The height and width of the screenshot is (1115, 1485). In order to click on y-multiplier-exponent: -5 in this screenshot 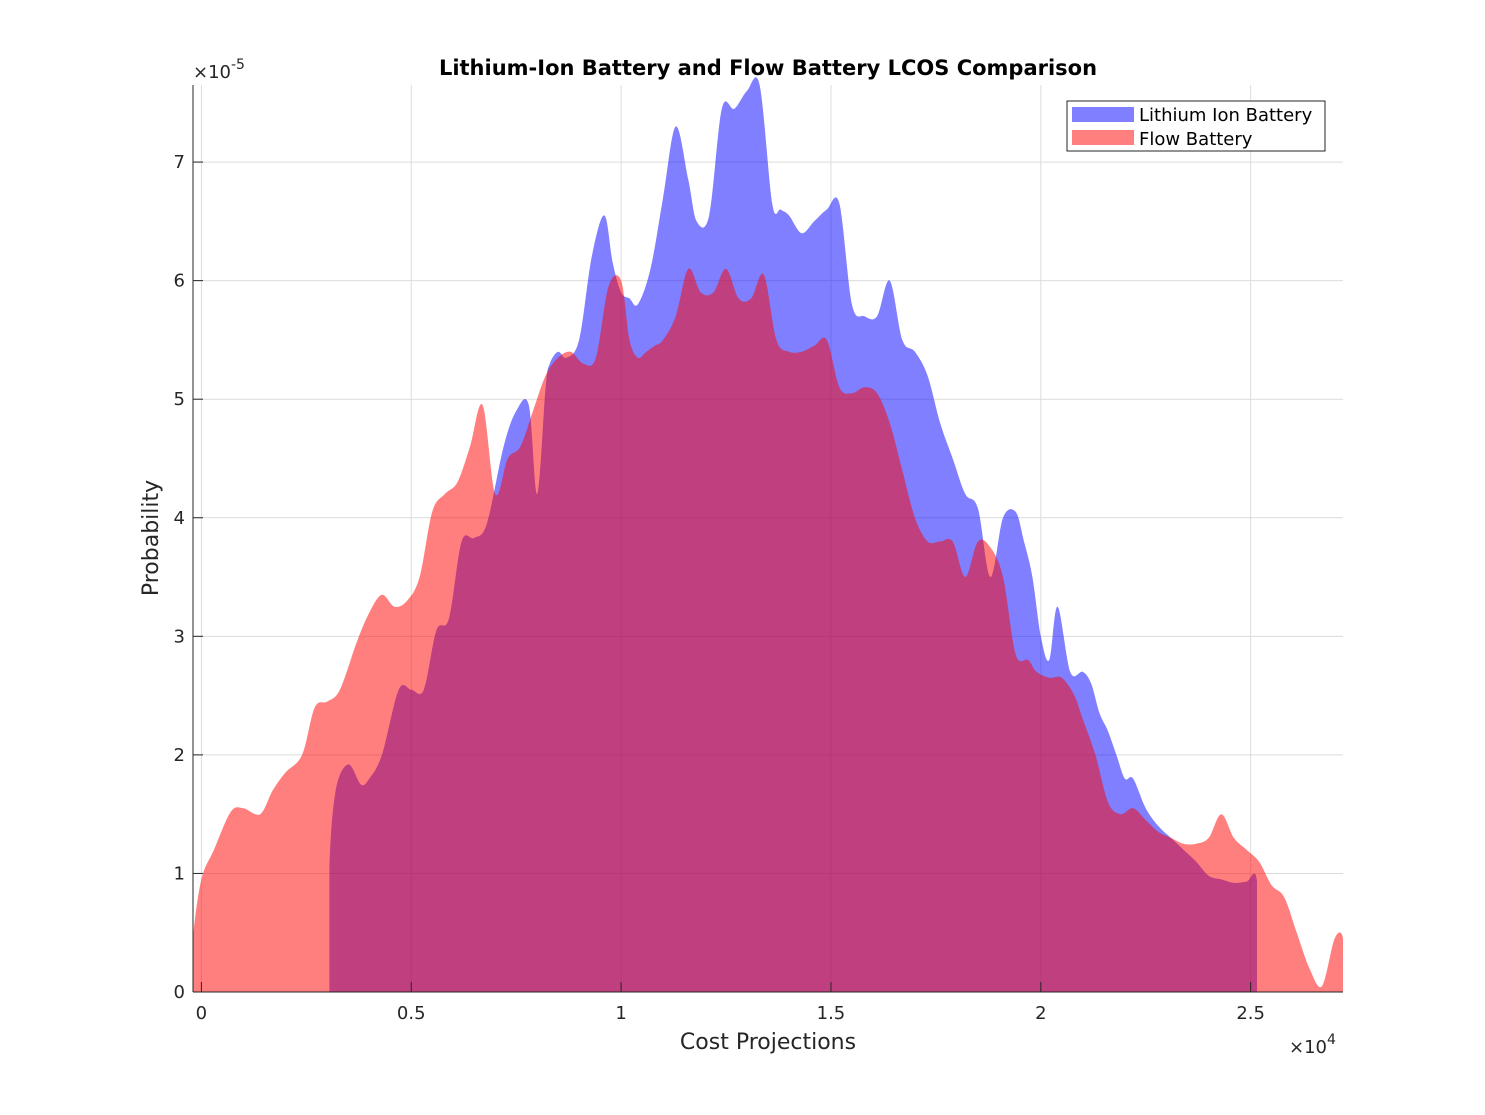, I will do `click(238, 65)`.